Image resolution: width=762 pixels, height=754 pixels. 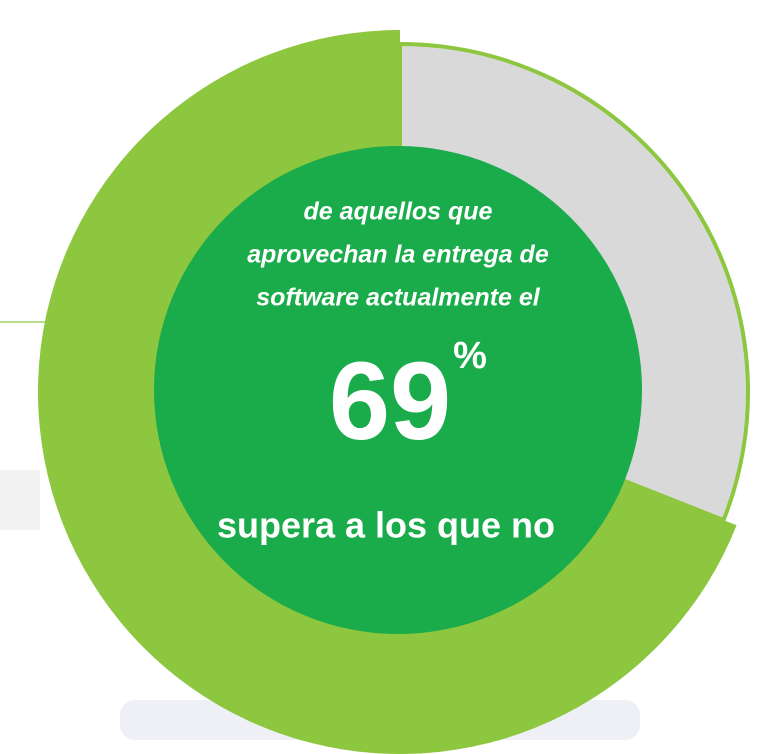 What do you see at coordinates (386, 525) in the screenshot?
I see `footer-text: supera a los que no` at bounding box center [386, 525].